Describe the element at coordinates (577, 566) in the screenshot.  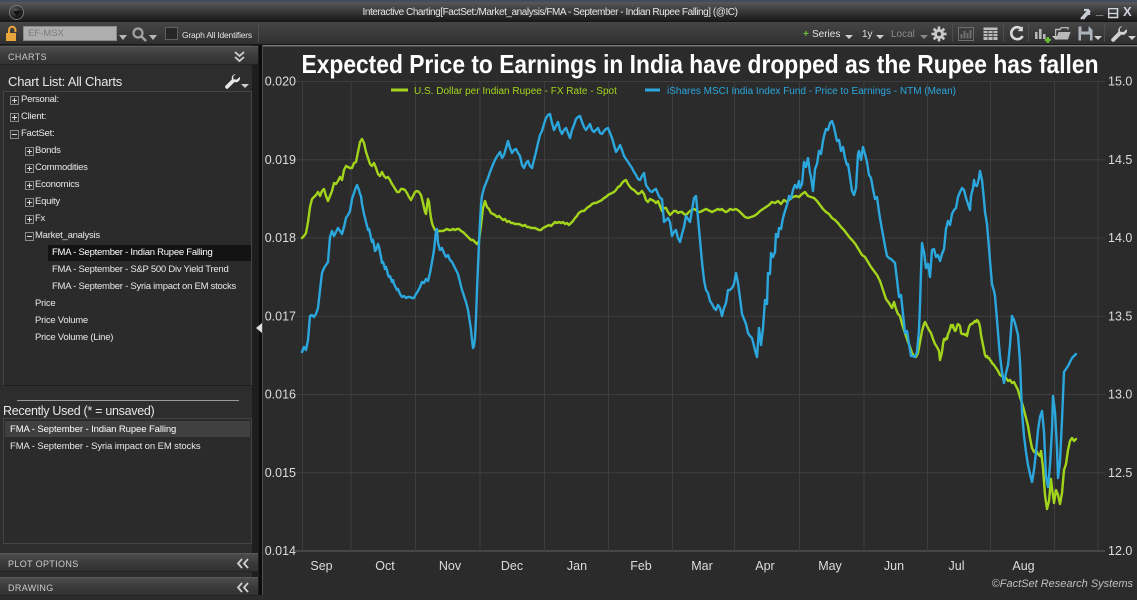
I see `svg-text: Jan` at that location.